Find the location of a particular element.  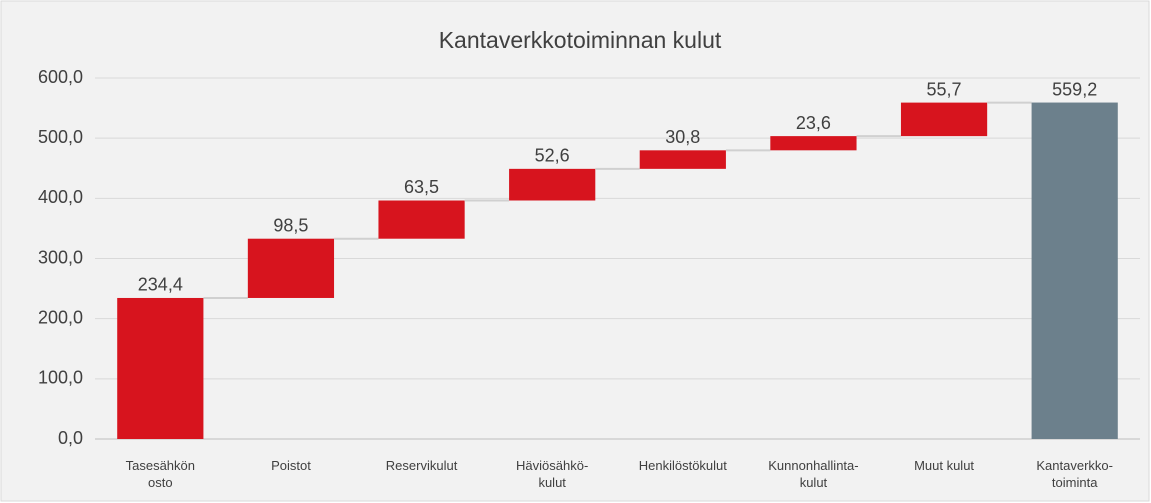

value-label: 30,8 is located at coordinates (682, 137).